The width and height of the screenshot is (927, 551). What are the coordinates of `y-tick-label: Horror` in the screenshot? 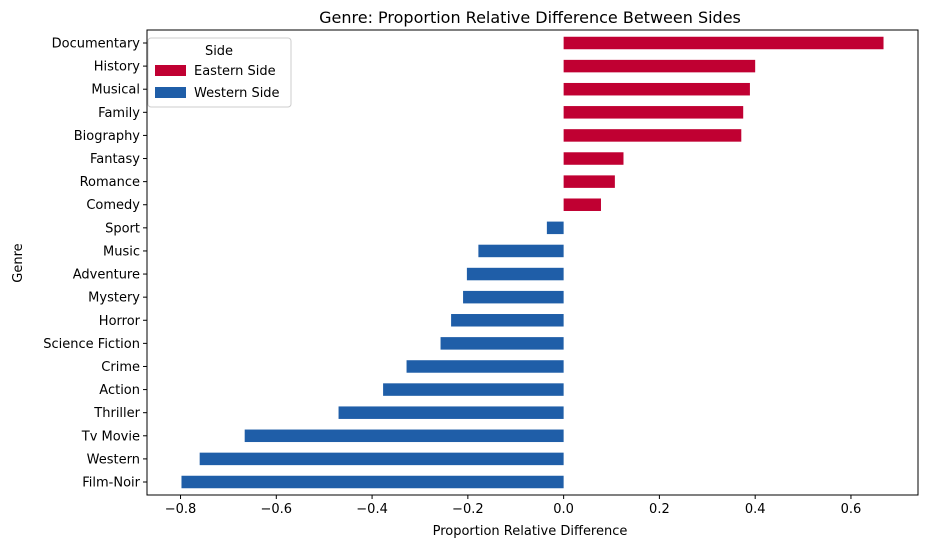 It's located at (120, 321).